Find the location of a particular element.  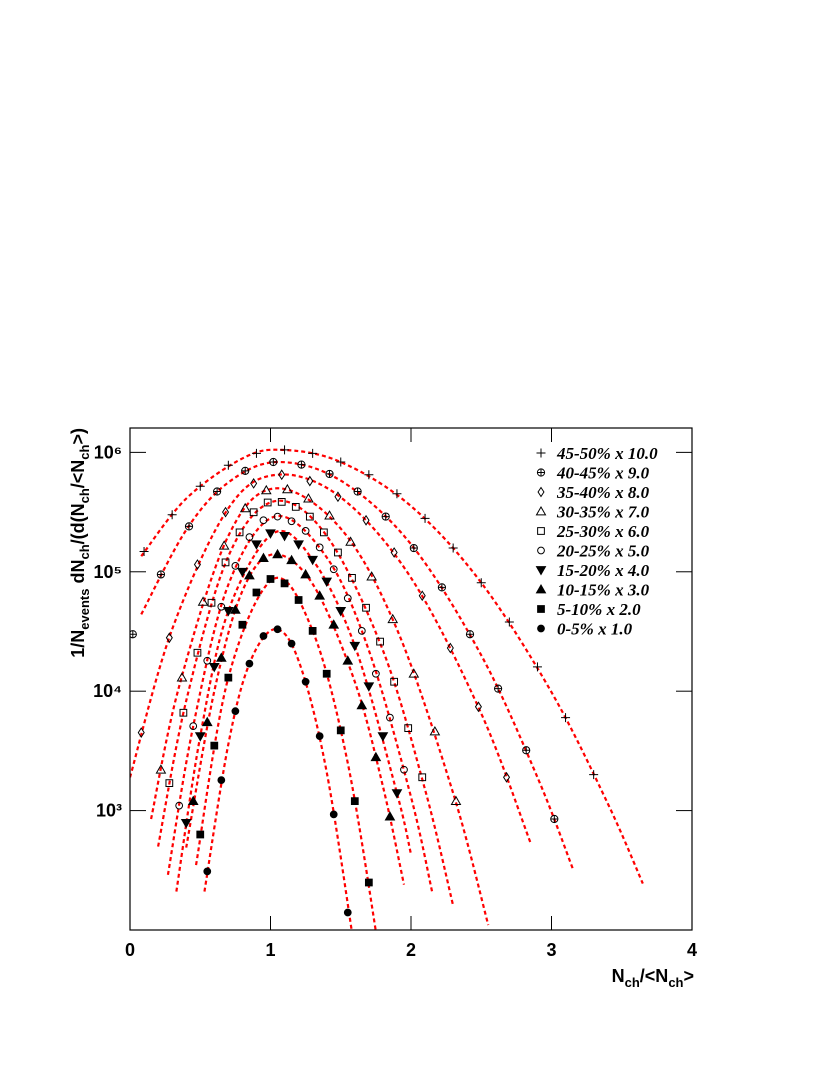

legend-label: 10-15% x 3.0 is located at coordinates (603, 590).